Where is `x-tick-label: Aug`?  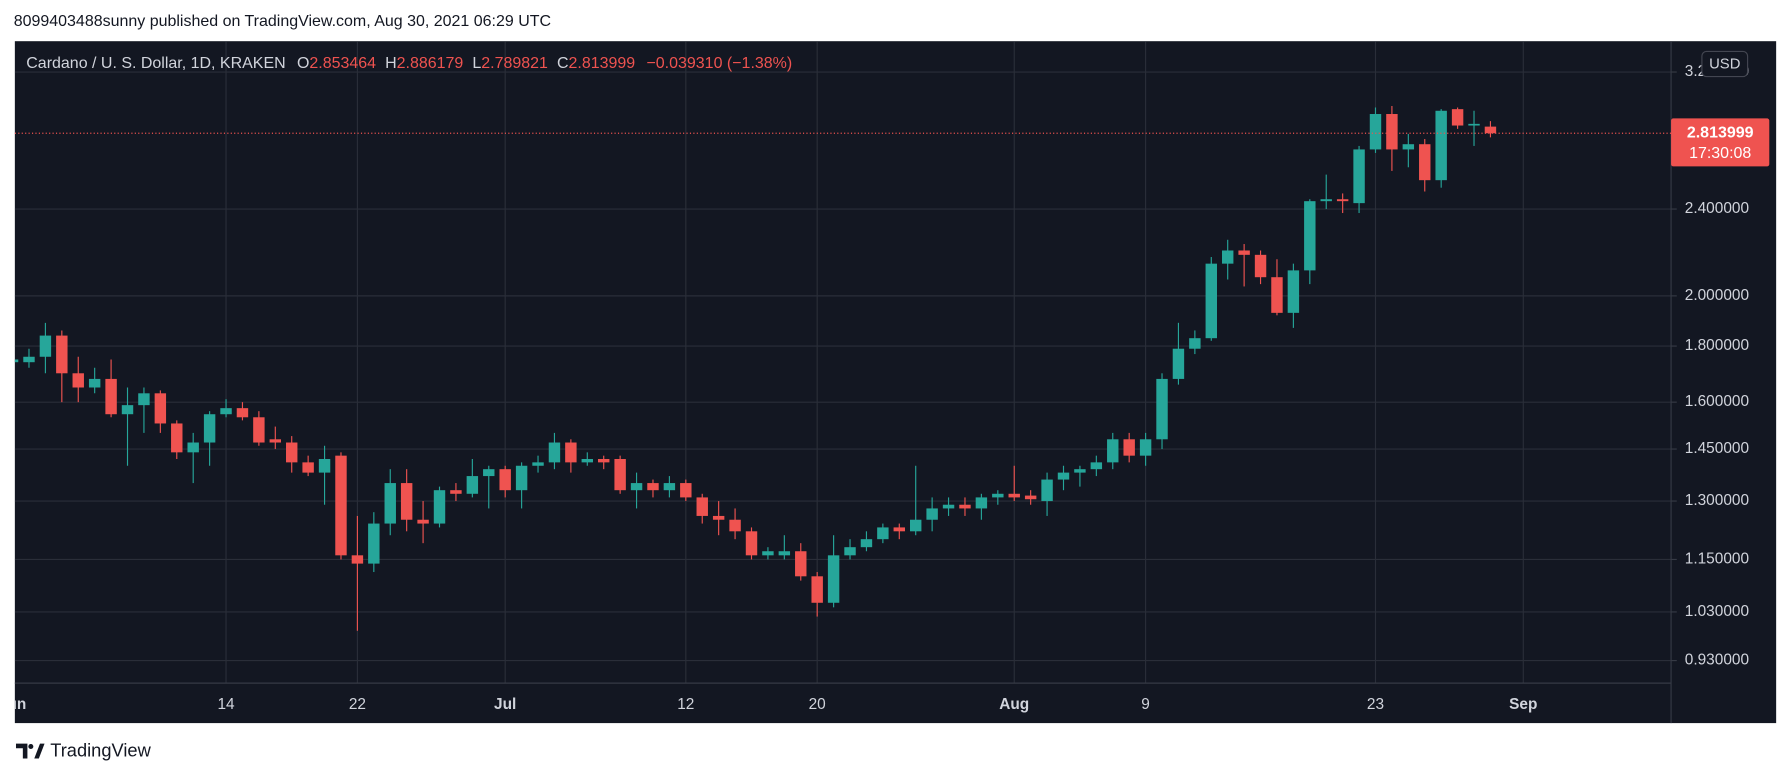
x-tick-label: Aug is located at coordinates (1014, 704).